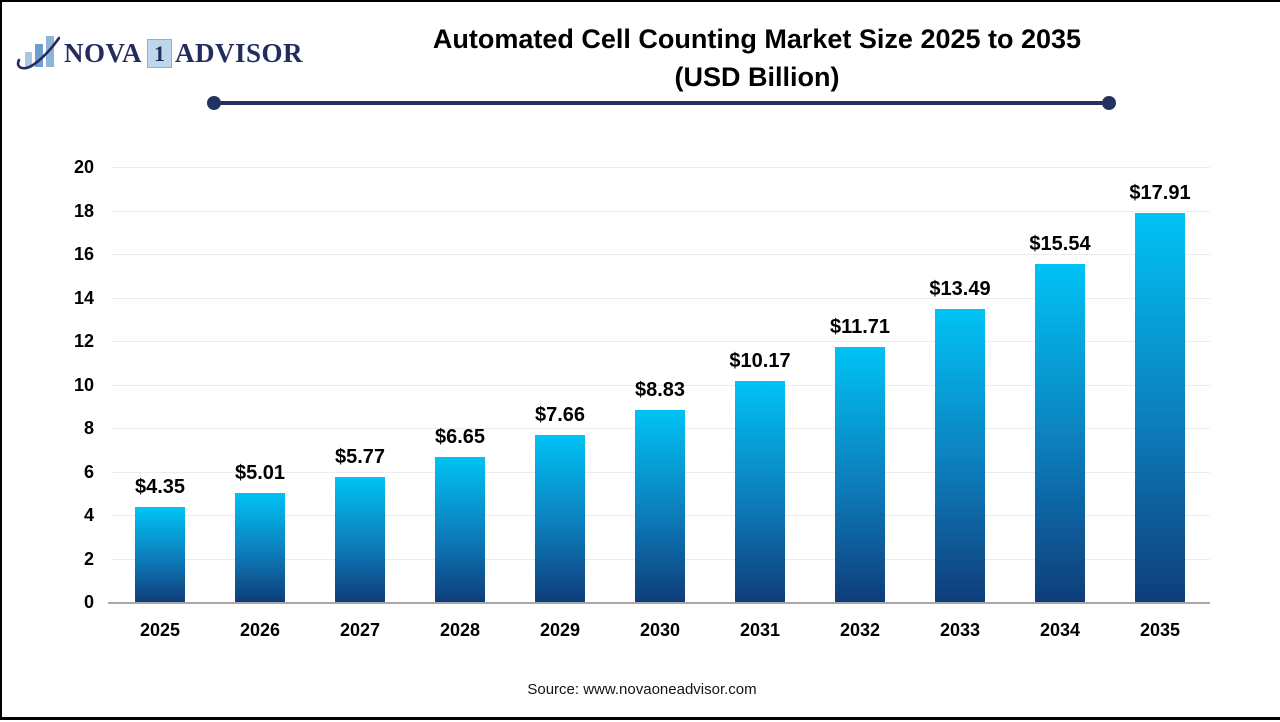 This screenshot has height=722, width=1280. What do you see at coordinates (103, 52) in the screenshot?
I see `logo-word-nova: NOVA` at bounding box center [103, 52].